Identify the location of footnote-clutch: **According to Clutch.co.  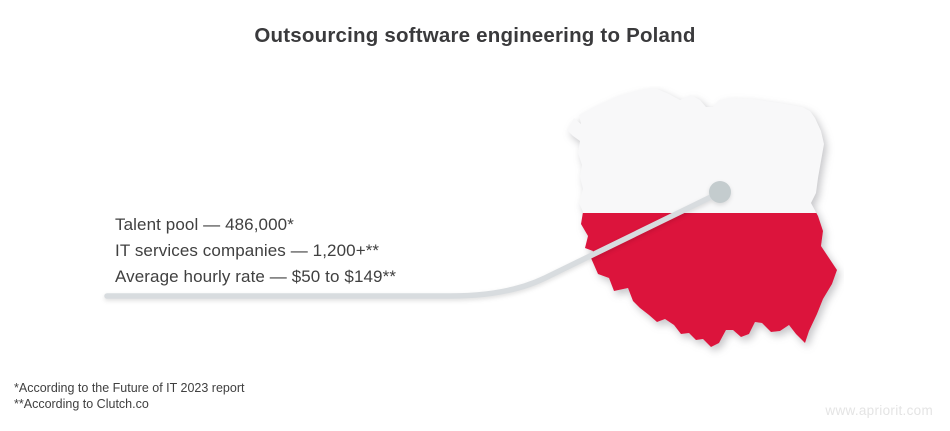
(81, 403).